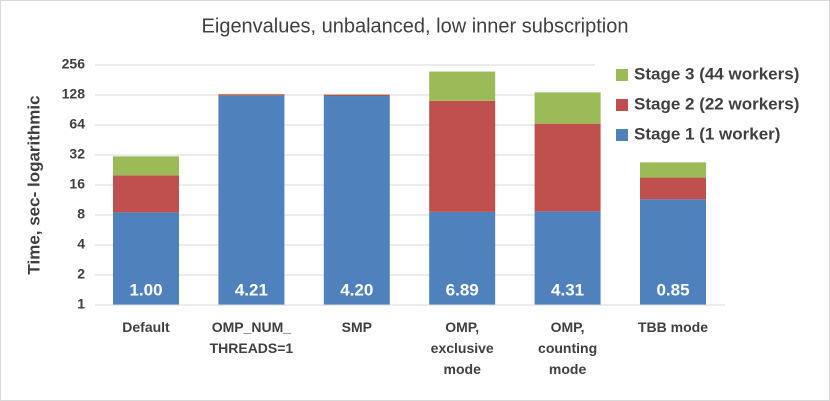 This screenshot has width=830, height=401. Describe the element at coordinates (716, 103) in the screenshot. I see `legend-label: Stage 2 (22 workers)` at that location.